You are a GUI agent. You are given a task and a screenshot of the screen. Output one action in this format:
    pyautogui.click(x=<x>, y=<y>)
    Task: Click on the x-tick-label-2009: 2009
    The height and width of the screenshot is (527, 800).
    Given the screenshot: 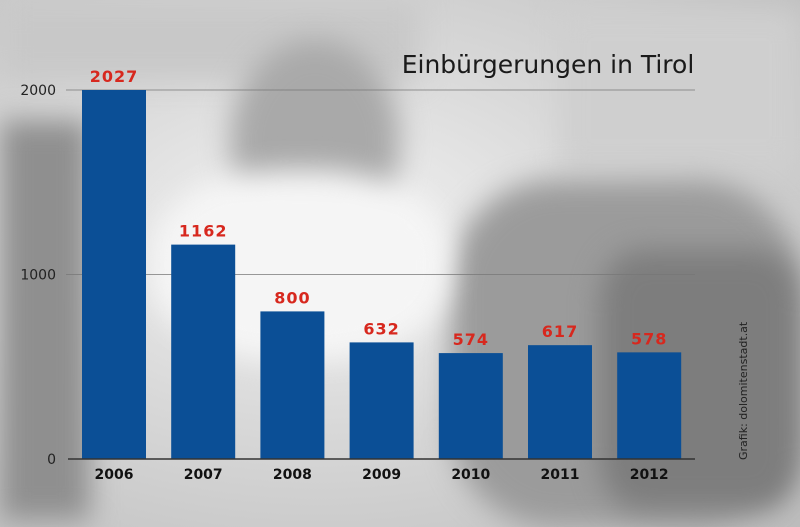 What is the action you would take?
    pyautogui.click(x=381, y=475)
    